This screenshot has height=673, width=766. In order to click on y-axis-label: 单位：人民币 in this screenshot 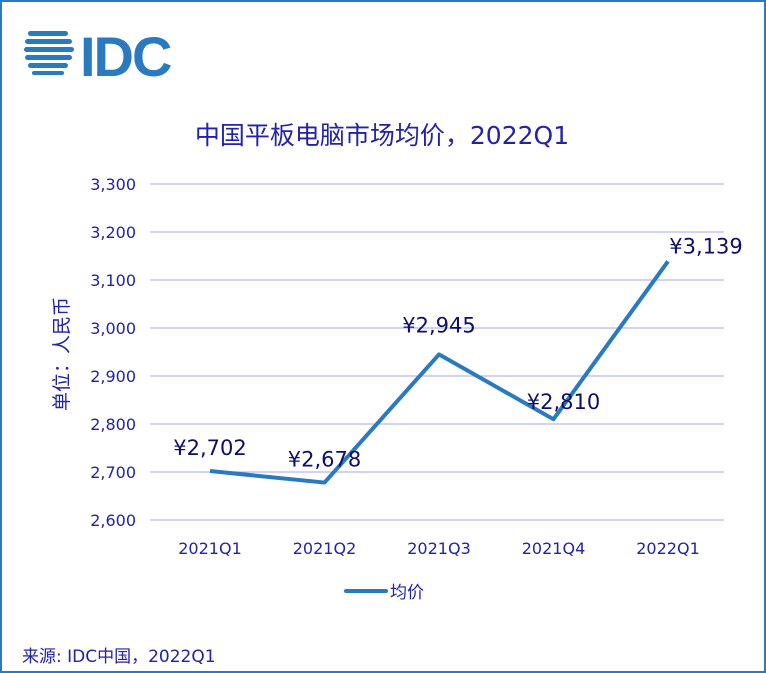, I will do `click(62, 354)`.